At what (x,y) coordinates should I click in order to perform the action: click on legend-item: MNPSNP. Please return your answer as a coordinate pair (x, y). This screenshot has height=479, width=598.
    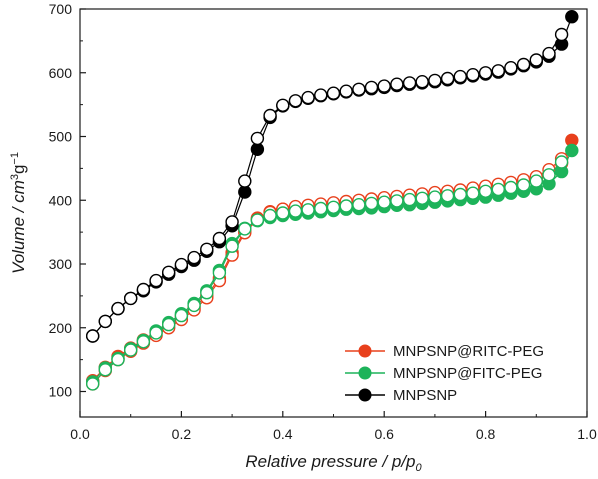
    Looking at the image, I should click on (401, 395).